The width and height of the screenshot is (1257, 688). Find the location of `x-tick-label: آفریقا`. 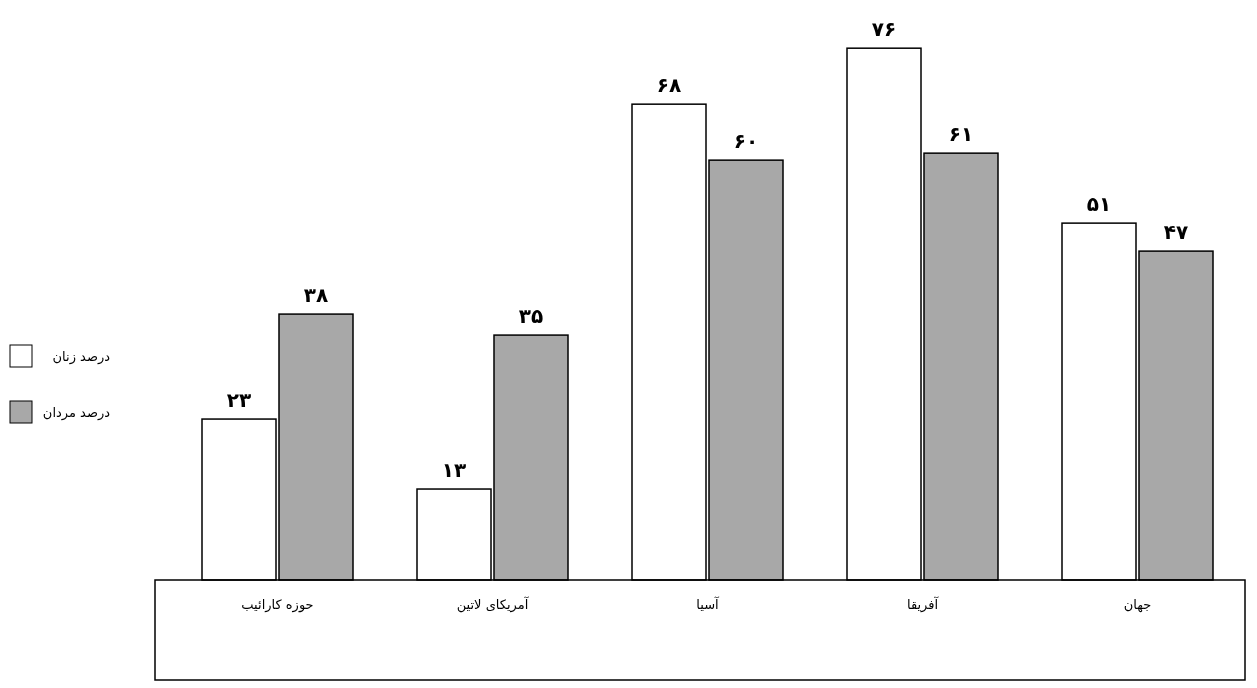

x-tick-label: آفریقا is located at coordinates (923, 604).